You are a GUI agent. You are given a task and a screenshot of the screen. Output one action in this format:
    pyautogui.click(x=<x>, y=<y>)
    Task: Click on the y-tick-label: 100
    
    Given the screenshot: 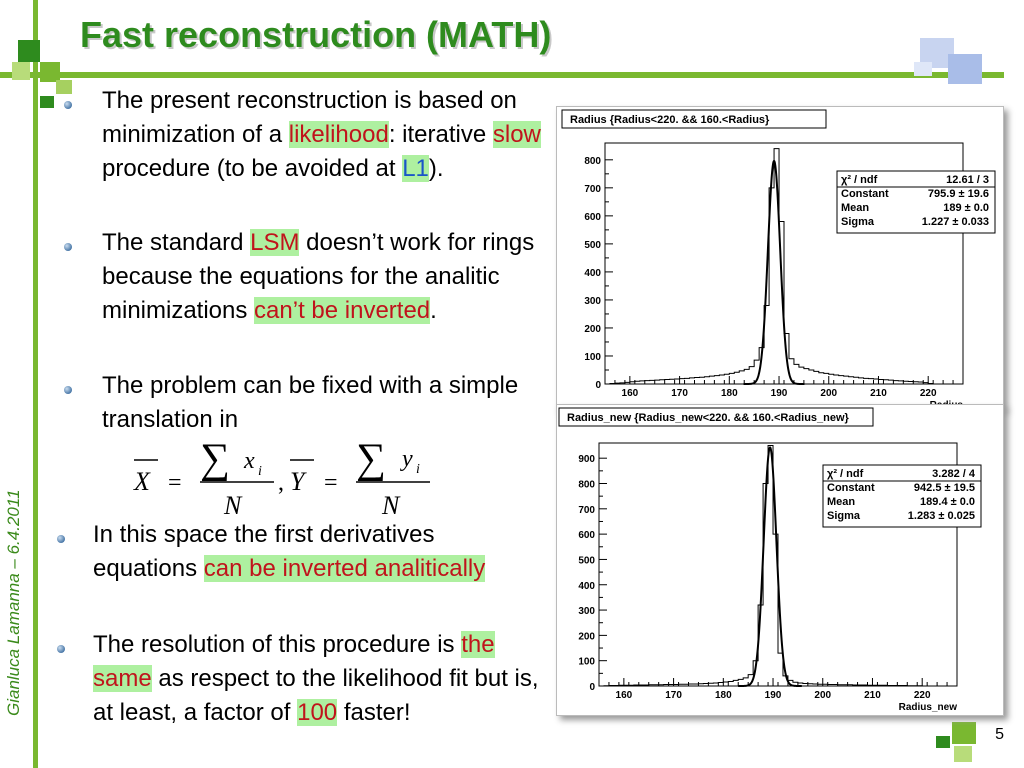 What is the action you would take?
    pyautogui.click(x=586, y=662)
    